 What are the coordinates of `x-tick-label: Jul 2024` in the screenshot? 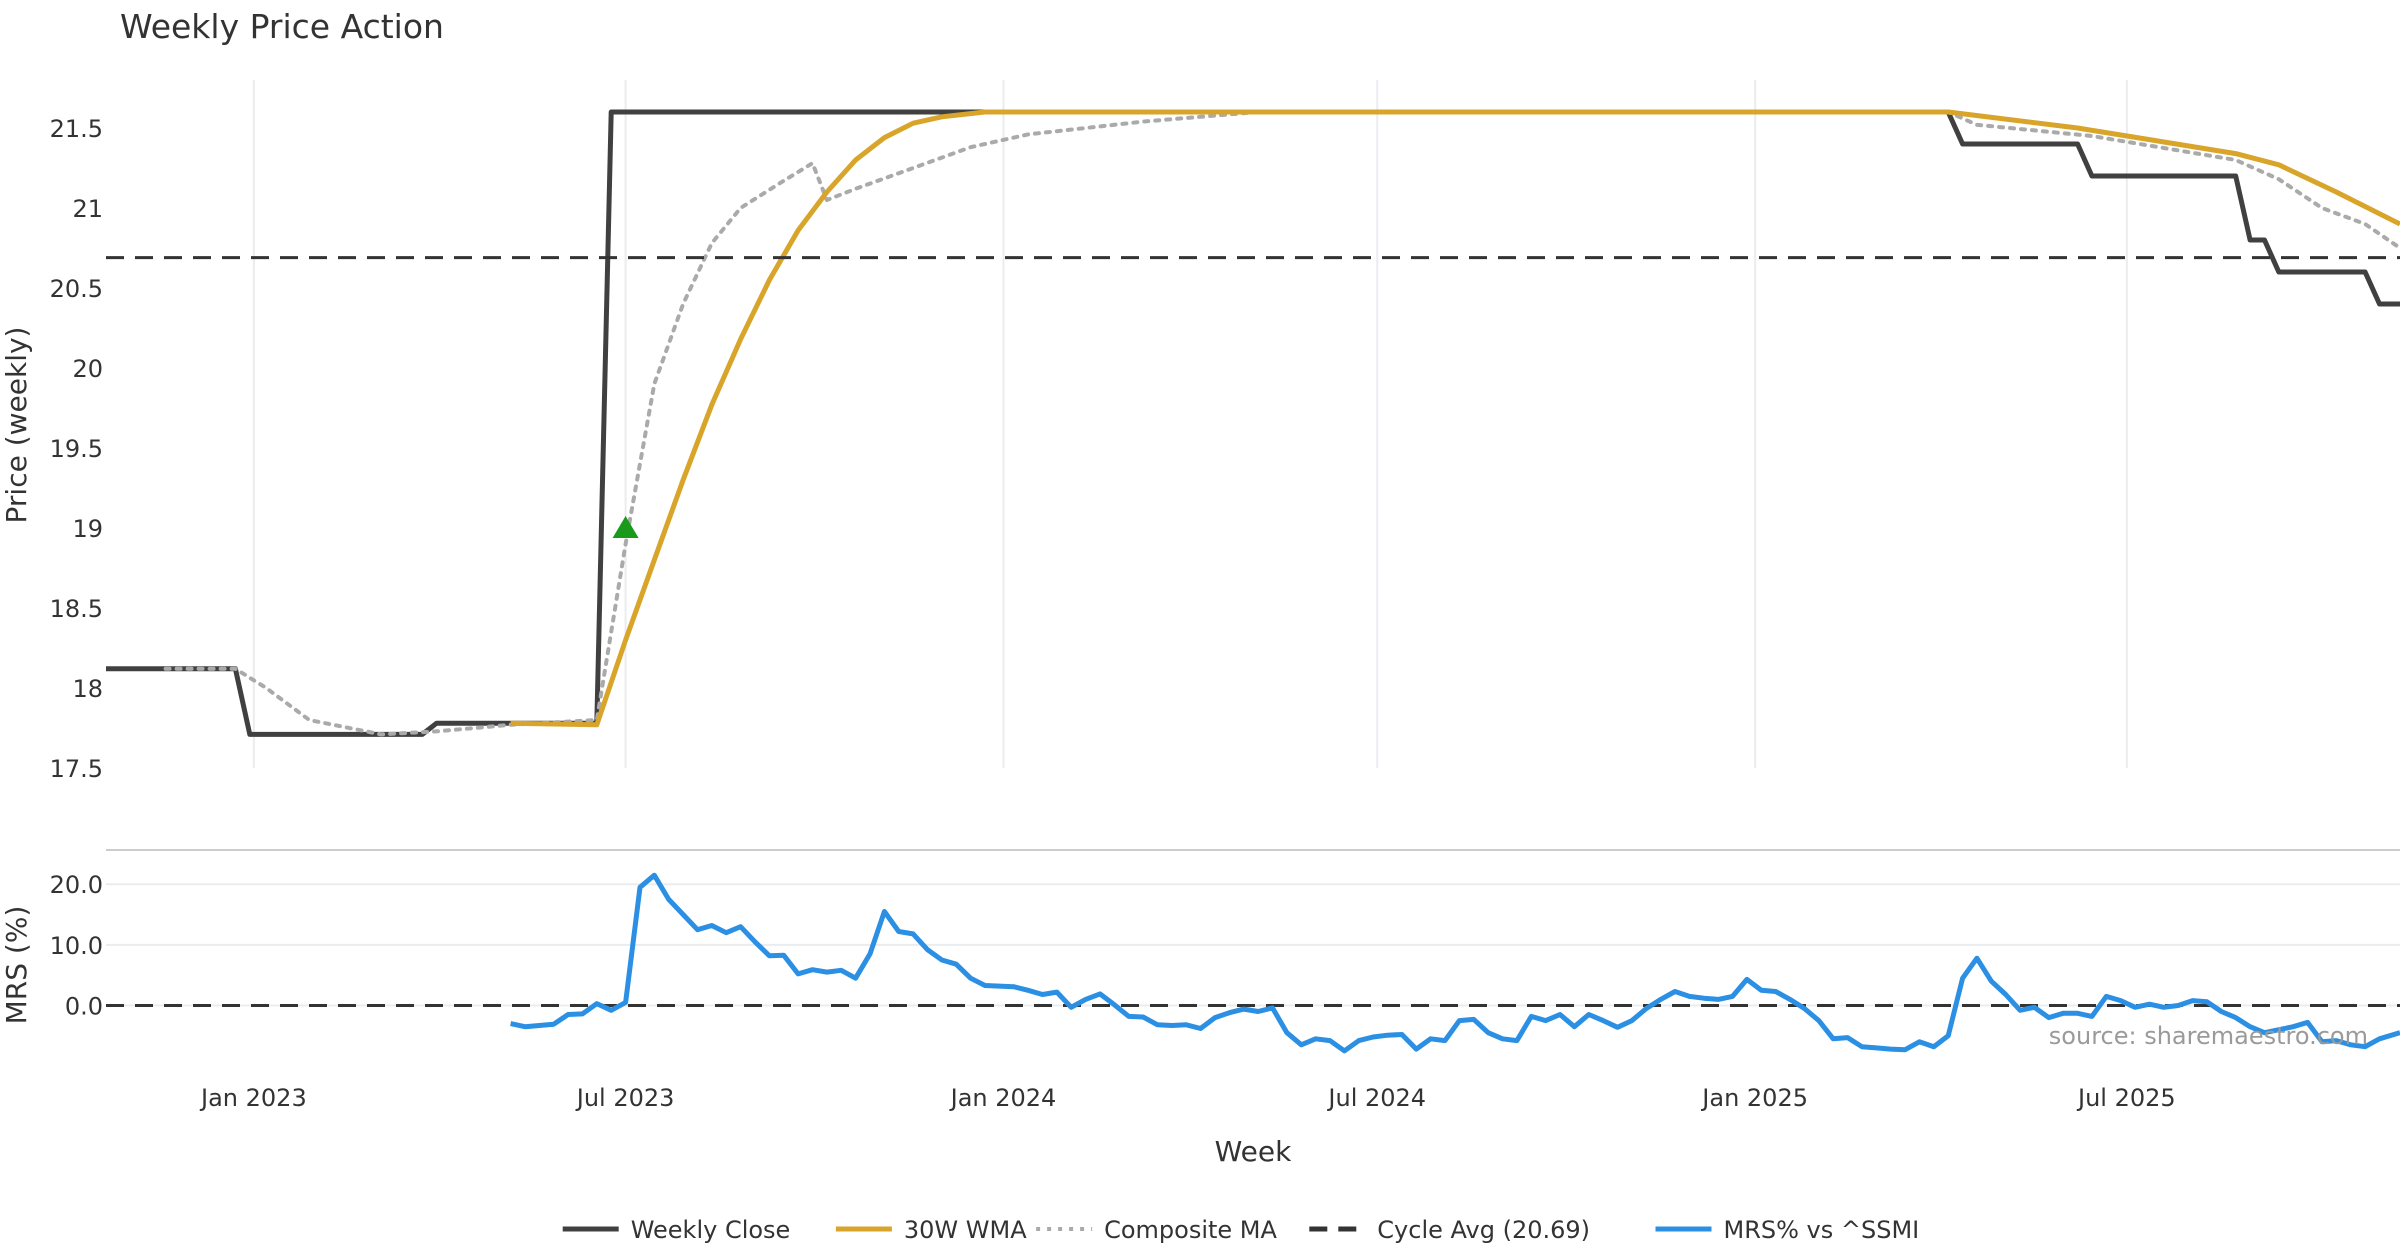 It's located at (1376, 1098).